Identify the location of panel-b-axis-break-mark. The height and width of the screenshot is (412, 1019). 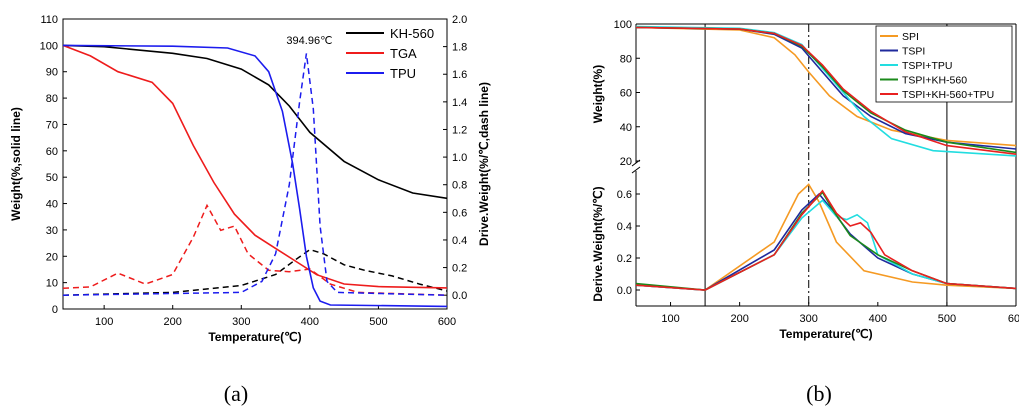
(636, 170).